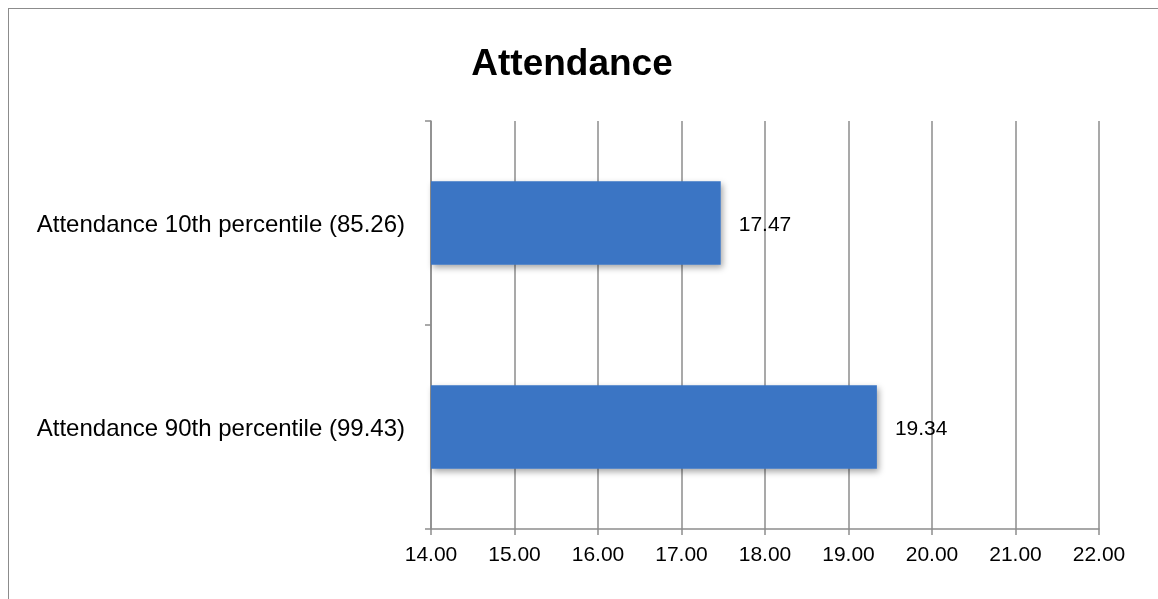  What do you see at coordinates (765, 553) in the screenshot?
I see `x-tick-label: 18.00` at bounding box center [765, 553].